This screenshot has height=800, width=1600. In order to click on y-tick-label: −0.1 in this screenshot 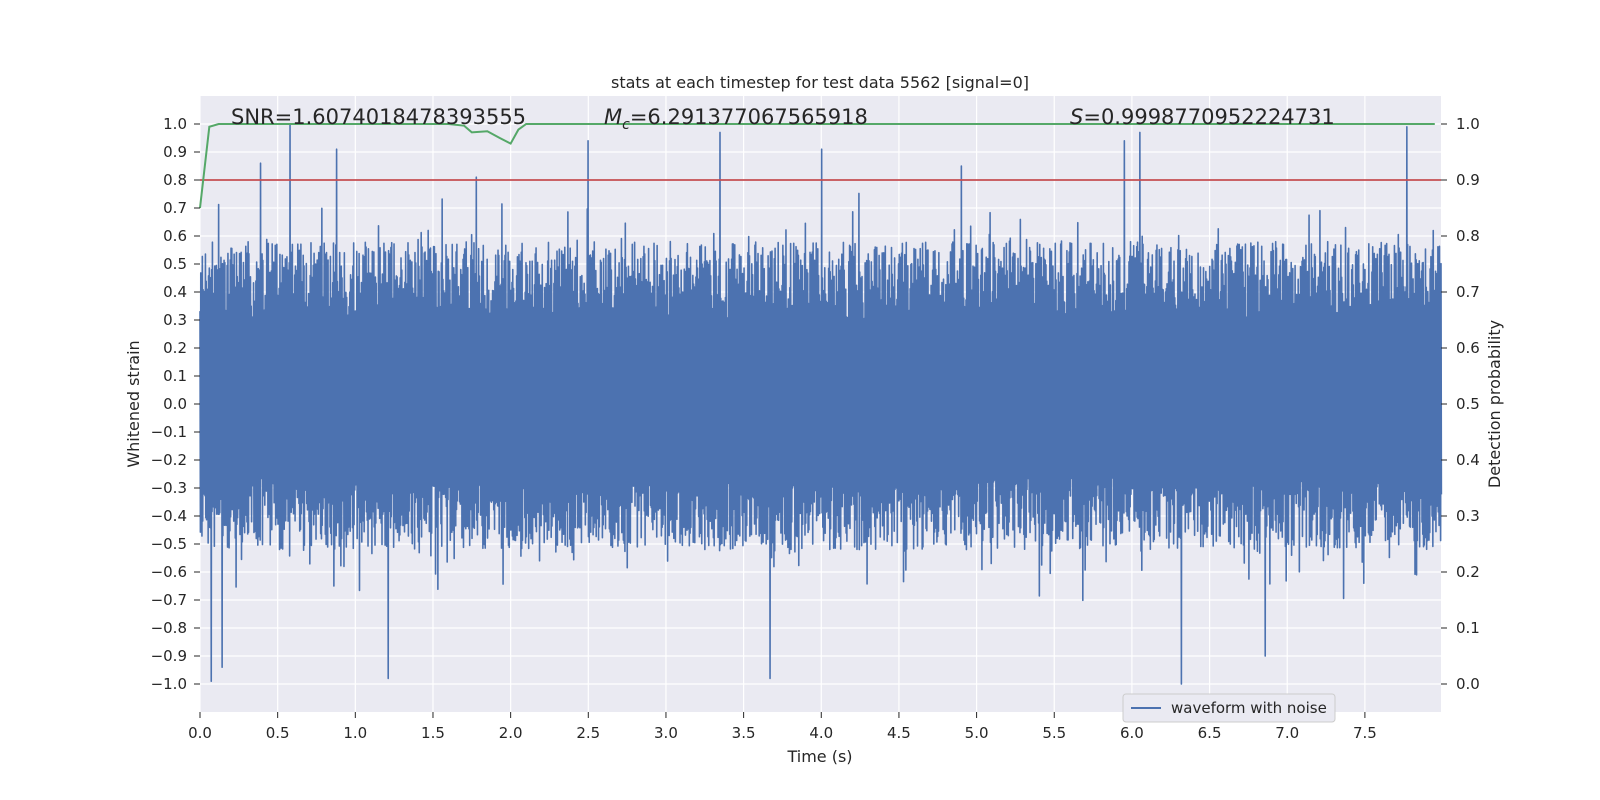, I will do `click(169, 432)`.